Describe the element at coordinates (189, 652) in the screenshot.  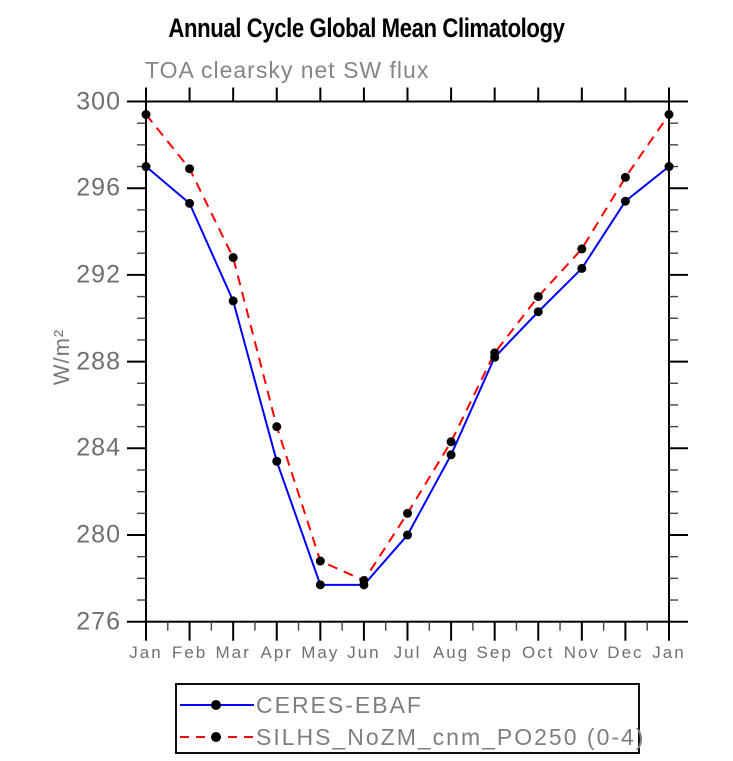
I see `x-tick-label: Feb` at that location.